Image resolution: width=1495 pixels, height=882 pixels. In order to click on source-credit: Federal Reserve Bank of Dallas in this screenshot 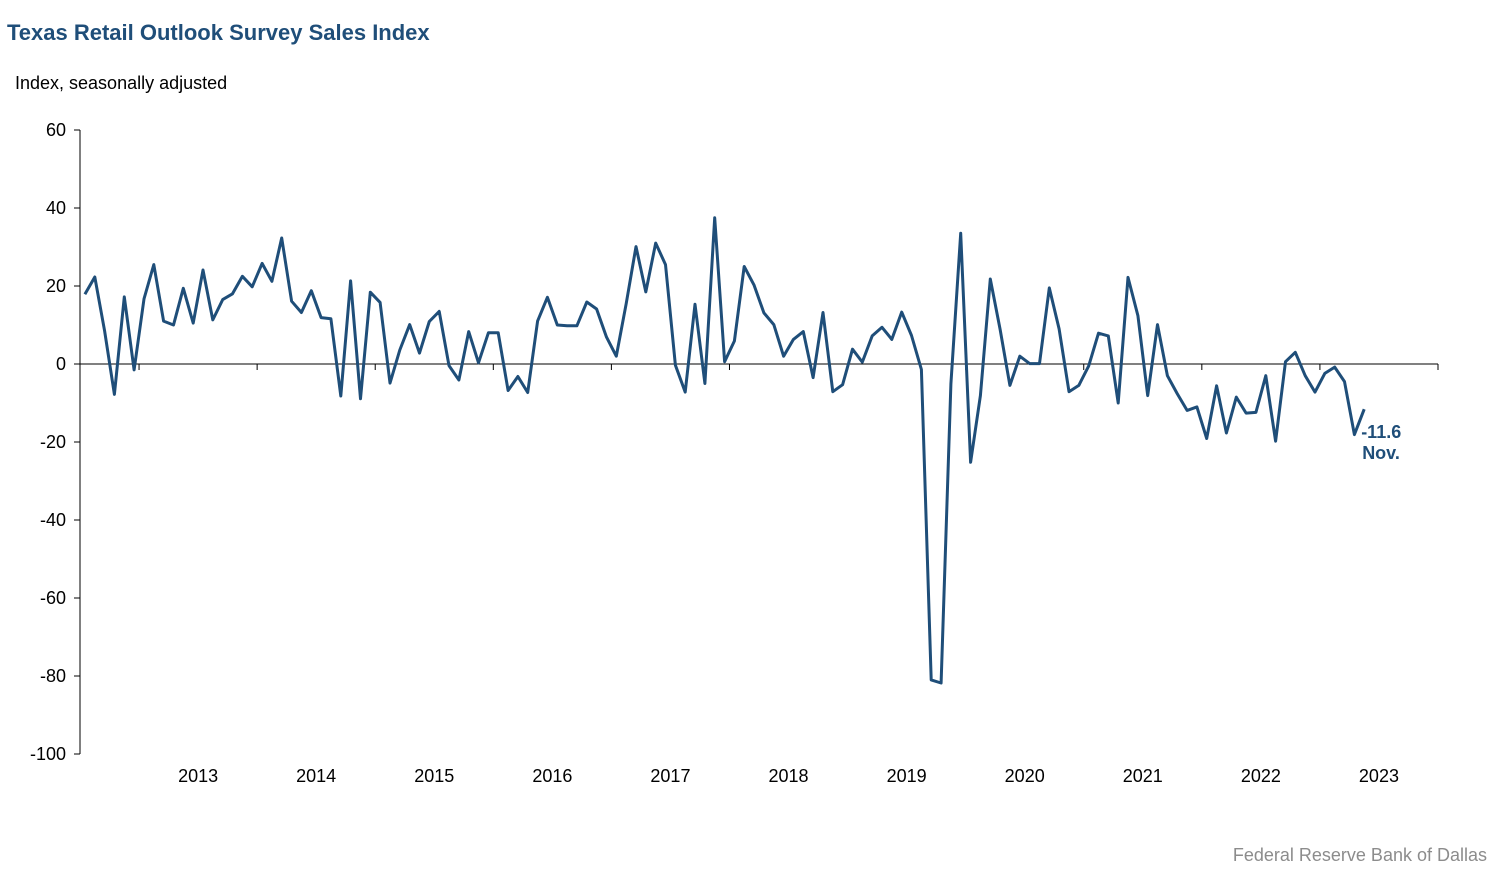, I will do `click(1359, 855)`.